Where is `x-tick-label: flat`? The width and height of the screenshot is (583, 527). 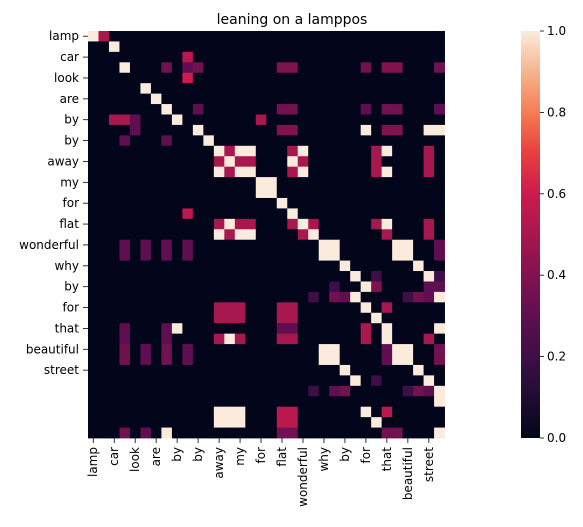 x-tick-label: flat is located at coordinates (282, 457).